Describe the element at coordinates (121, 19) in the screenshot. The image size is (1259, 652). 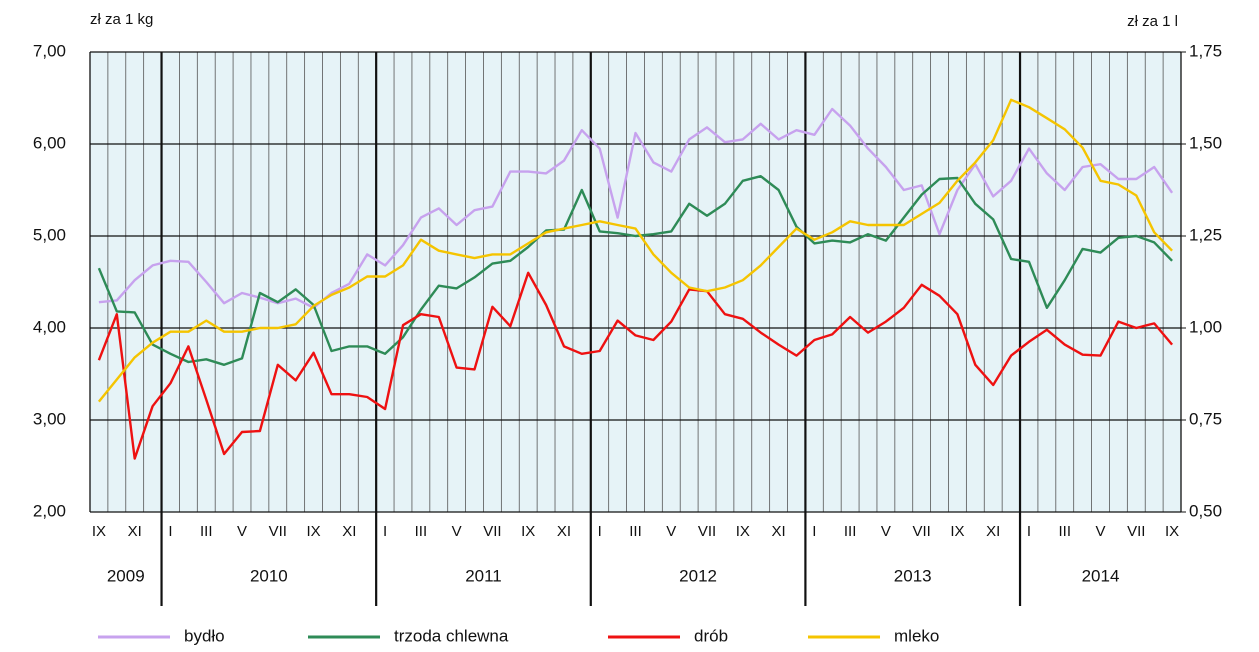
I see `y-axis-label: zł za 1 kg` at that location.